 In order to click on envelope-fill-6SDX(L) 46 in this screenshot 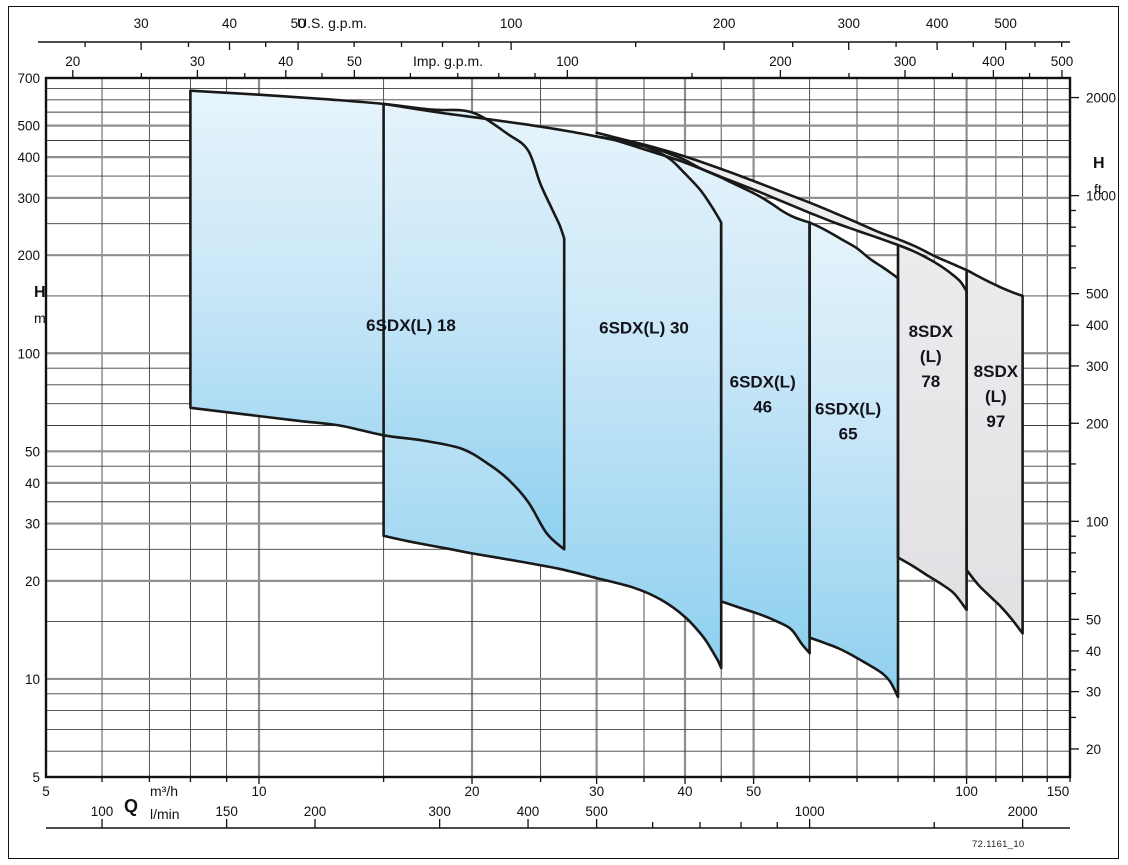, I will do `click(703, 395)`.